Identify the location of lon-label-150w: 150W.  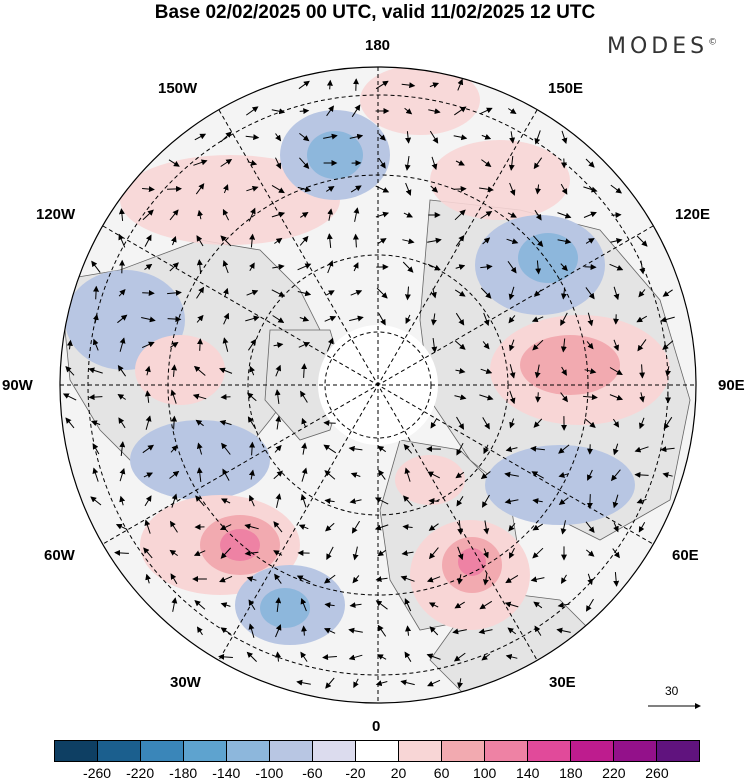
(178, 88).